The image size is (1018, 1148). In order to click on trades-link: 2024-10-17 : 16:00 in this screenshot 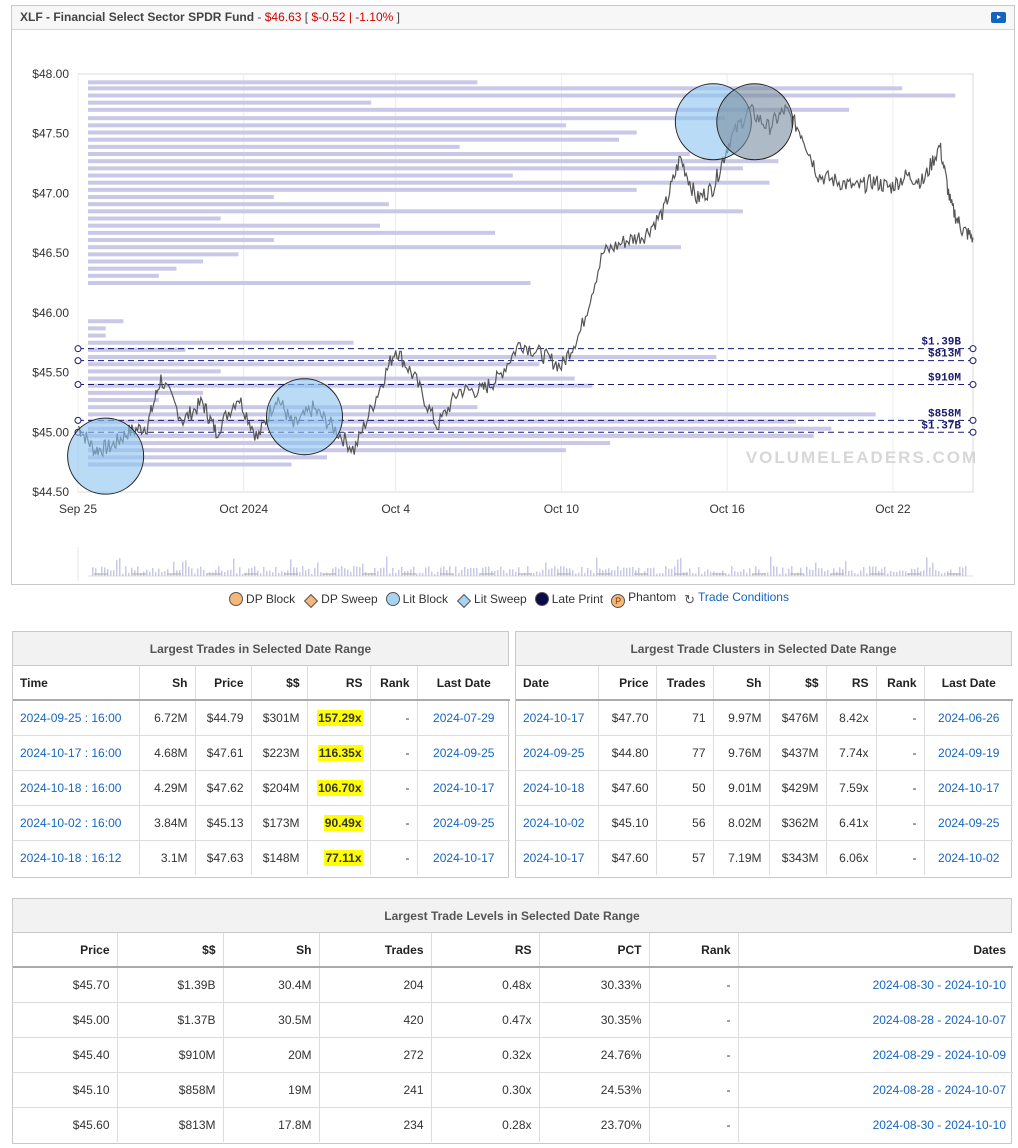, I will do `click(71, 752)`.